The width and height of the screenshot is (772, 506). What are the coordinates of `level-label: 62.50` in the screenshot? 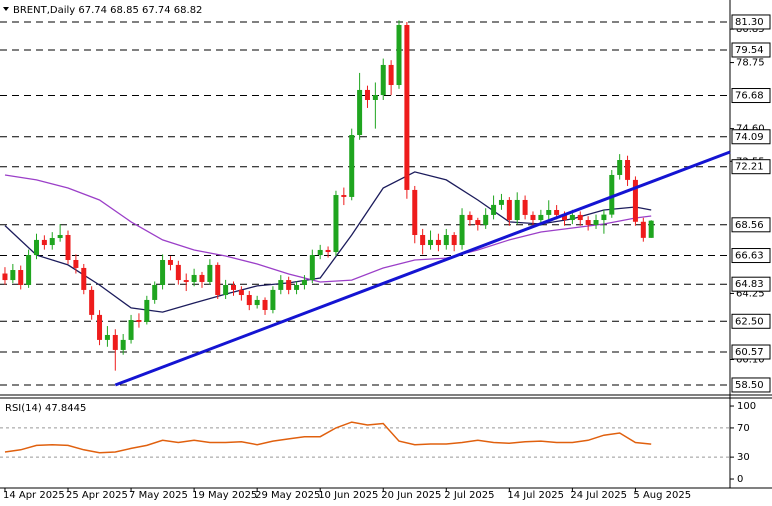 It's located at (749, 321).